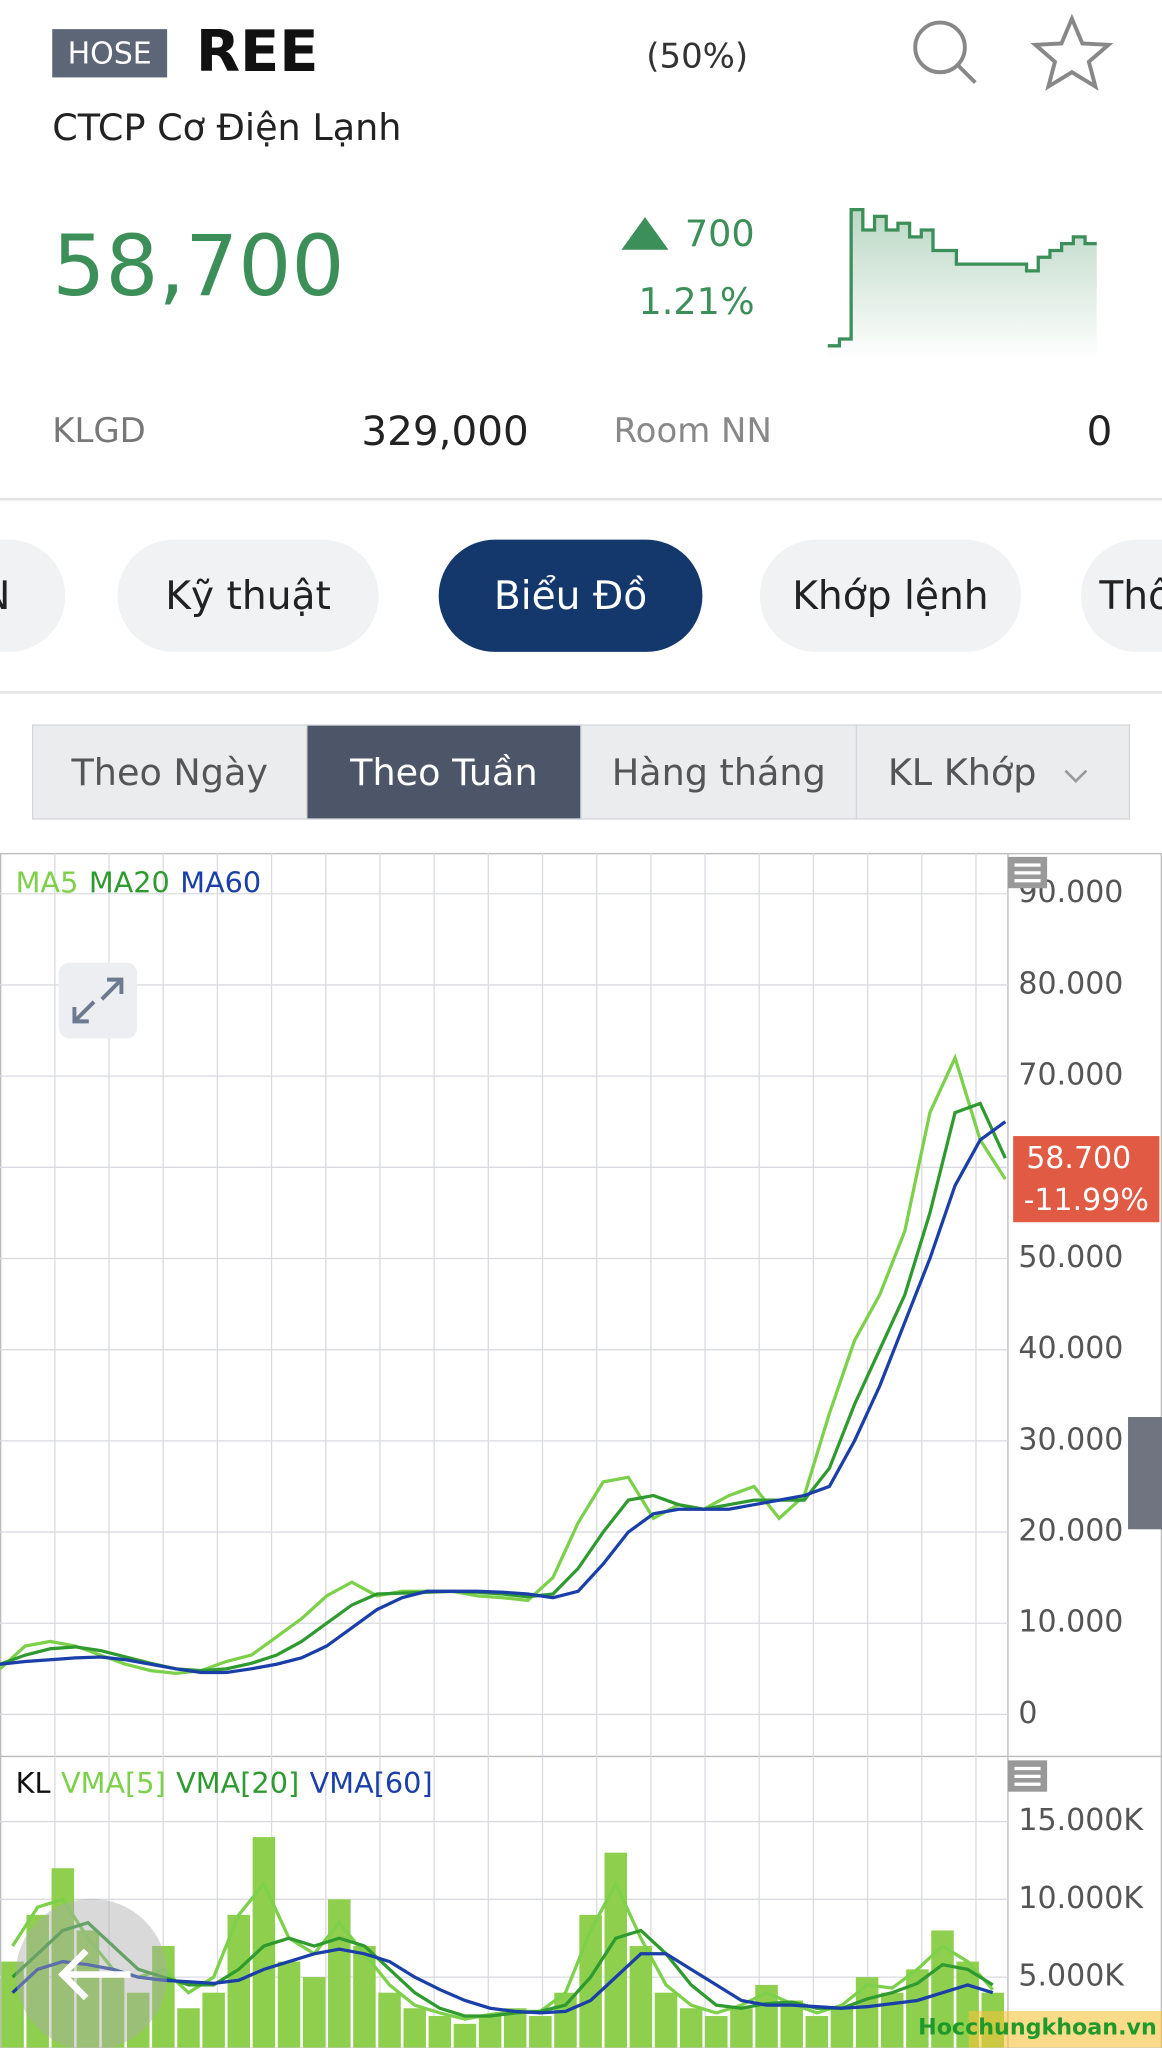 This screenshot has height=2048, width=1162. I want to click on y-tick-label: 70.000, so click(1070, 1075).